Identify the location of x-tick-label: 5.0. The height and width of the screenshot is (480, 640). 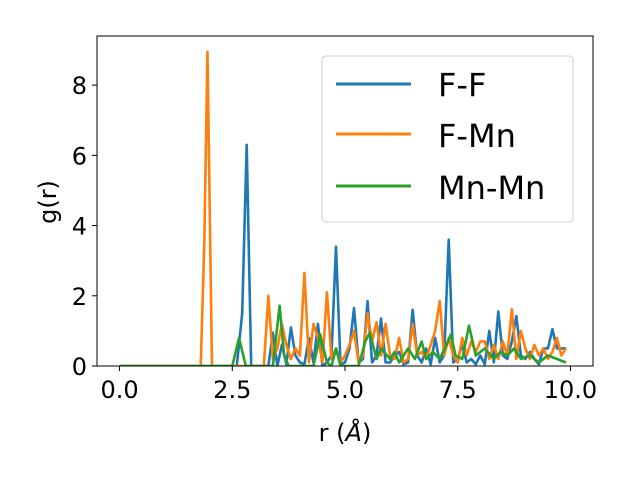
(345, 390).